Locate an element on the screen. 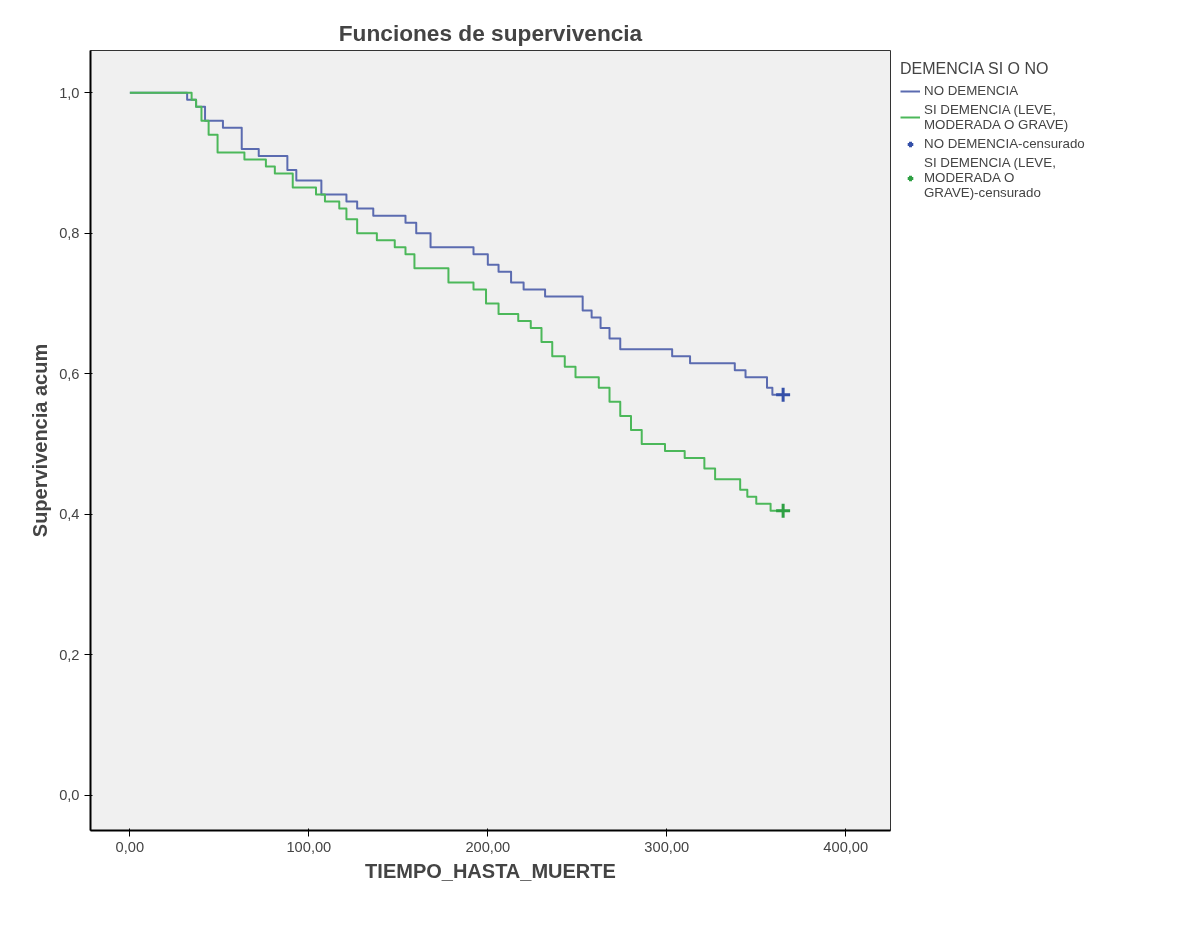  chart-title: Funciones de supervivencia is located at coordinates (490, 32).